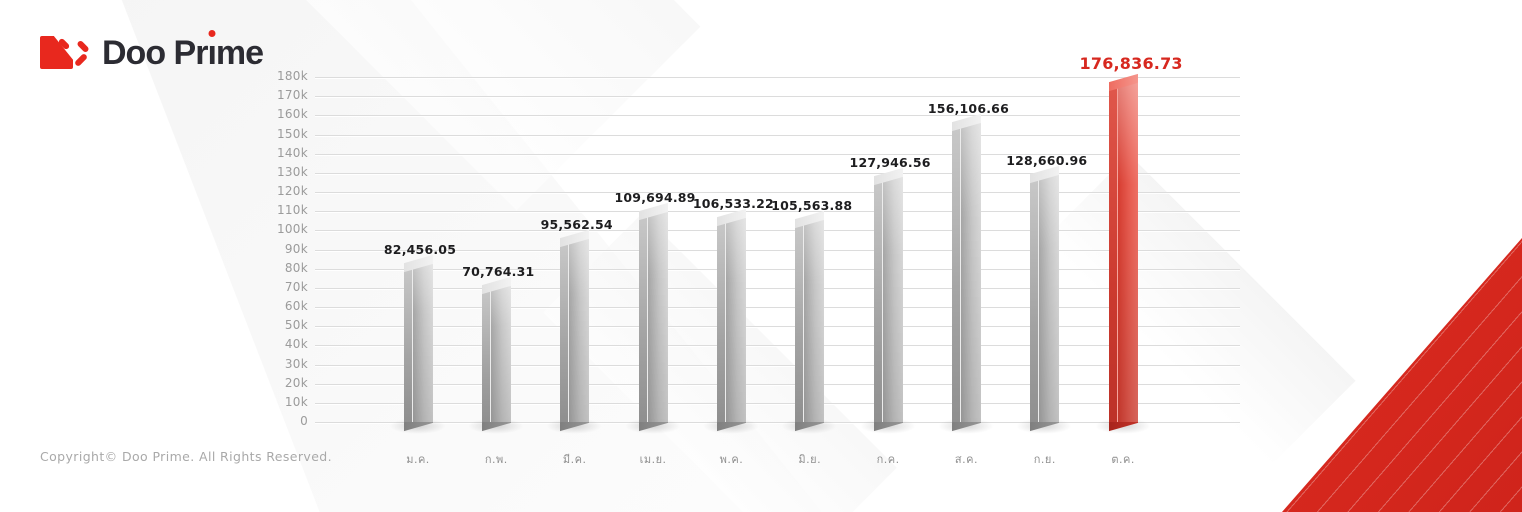 The height and width of the screenshot is (512, 1522). What do you see at coordinates (653, 459) in the screenshot?
I see `x-tick-label: เม.ย.` at bounding box center [653, 459].